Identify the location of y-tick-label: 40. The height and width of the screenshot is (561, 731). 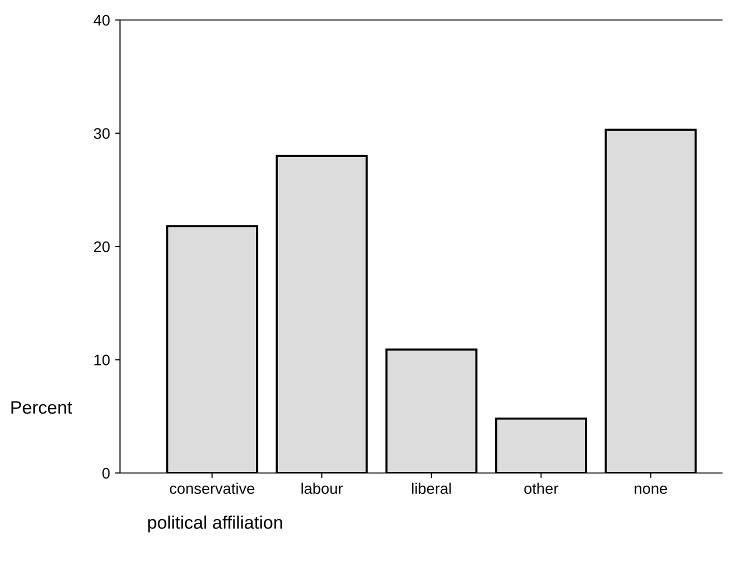
(102, 20).